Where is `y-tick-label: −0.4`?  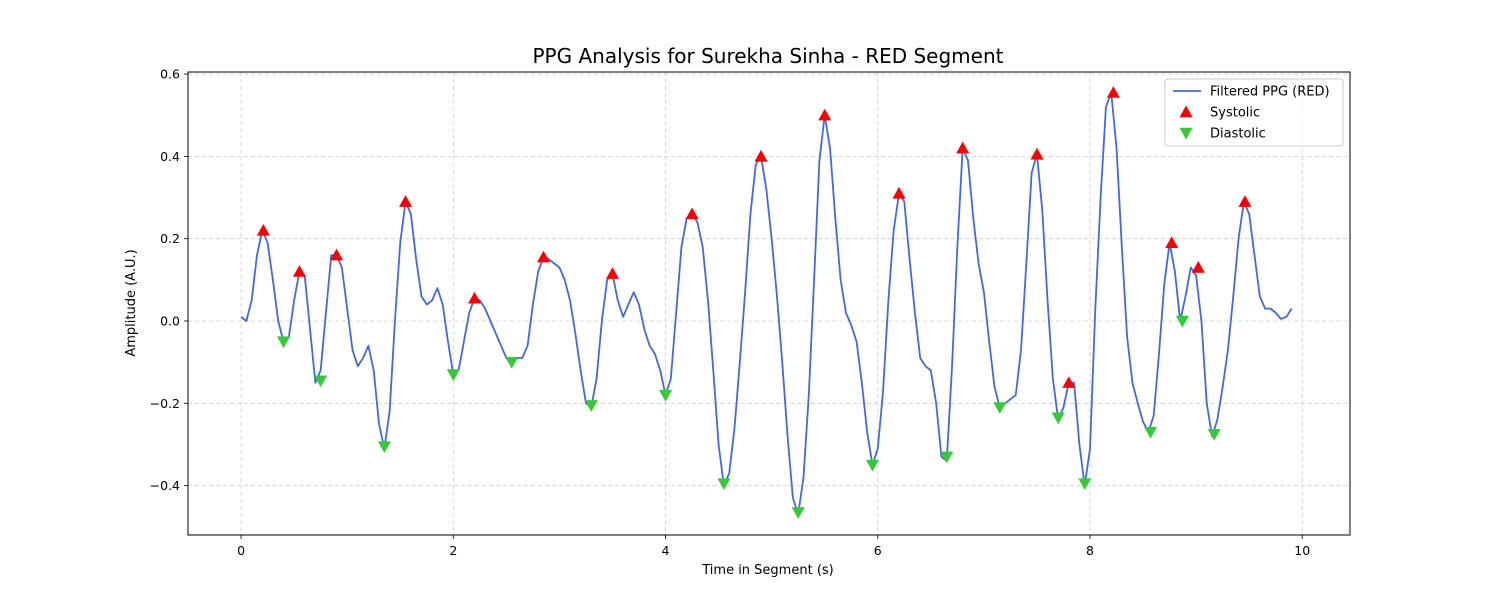 y-tick-label: −0.4 is located at coordinates (165, 485).